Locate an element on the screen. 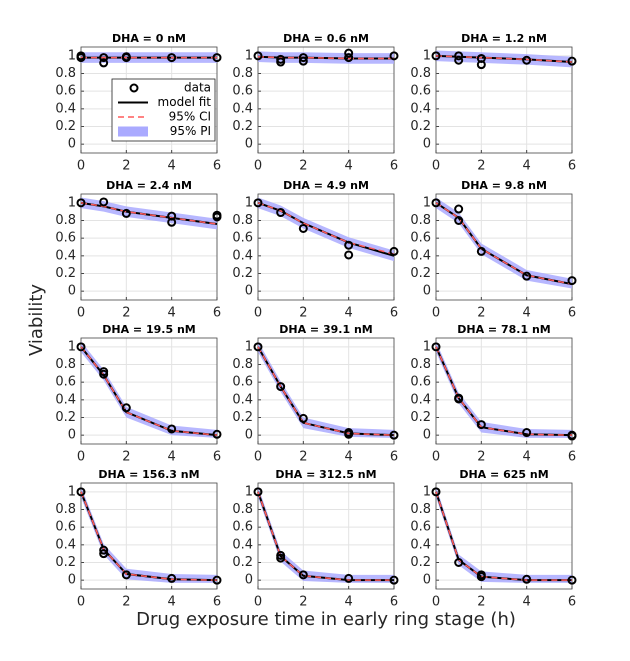  legend-label: model fit is located at coordinates (185, 102).